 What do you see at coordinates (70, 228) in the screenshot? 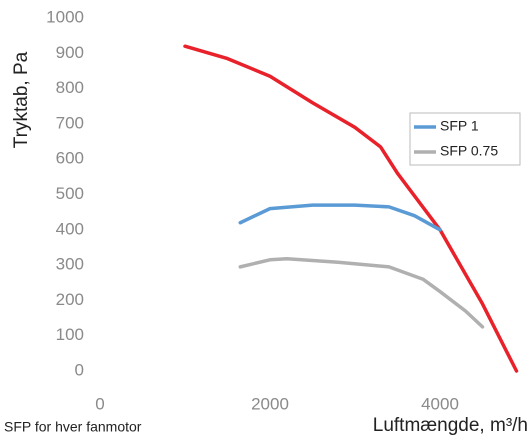
I see `y-tick-label: 400` at bounding box center [70, 228].